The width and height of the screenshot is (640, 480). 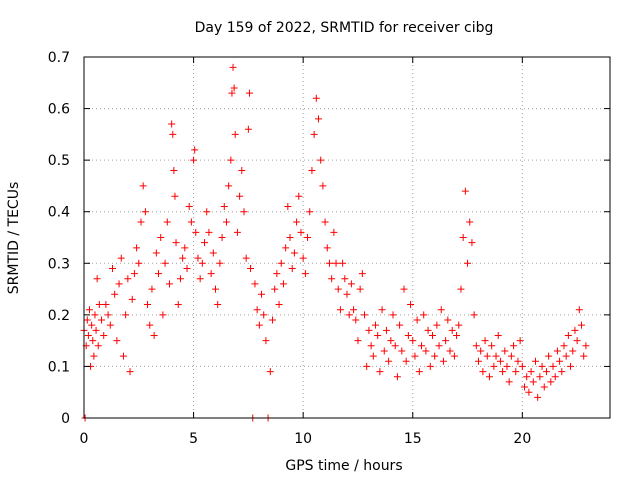 I want to click on x-tick-label: 0, so click(x=84, y=439).